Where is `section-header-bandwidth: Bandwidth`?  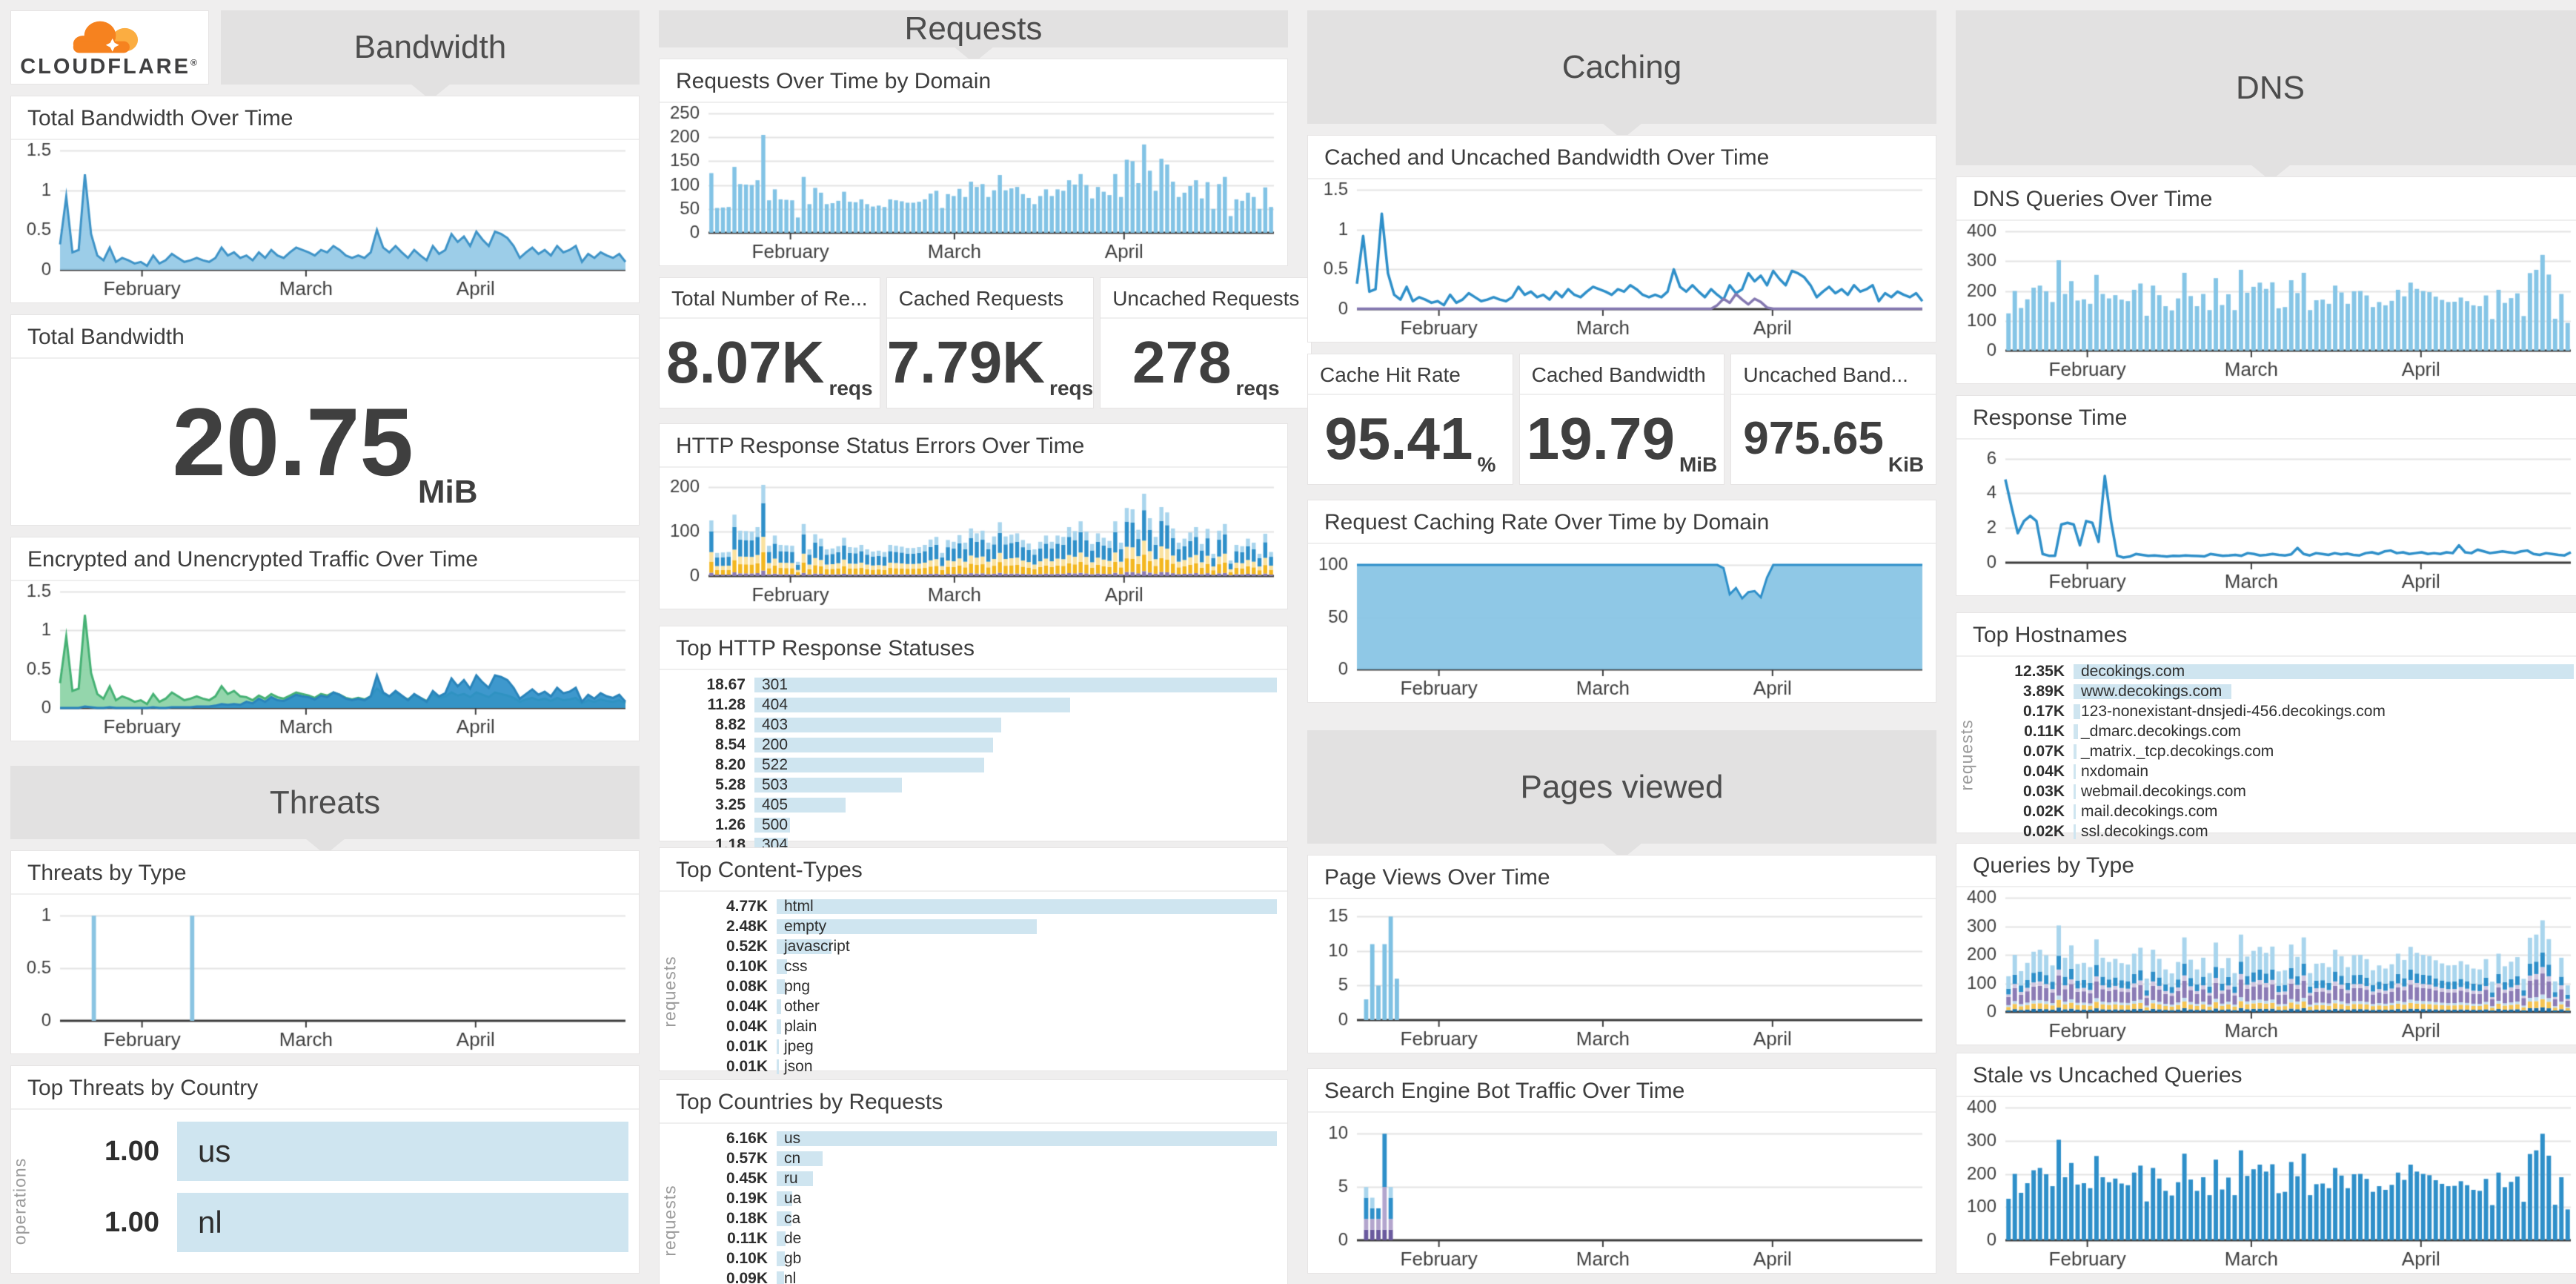
section-header-bandwidth: Bandwidth is located at coordinates (430, 55).